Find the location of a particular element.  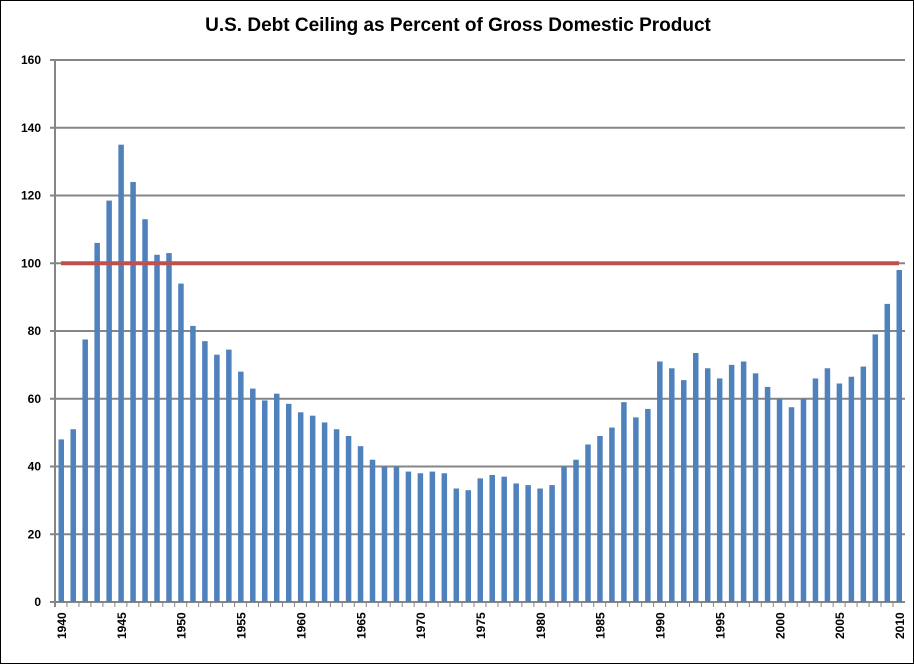

x-tick-label: 1980 is located at coordinates (541, 625).